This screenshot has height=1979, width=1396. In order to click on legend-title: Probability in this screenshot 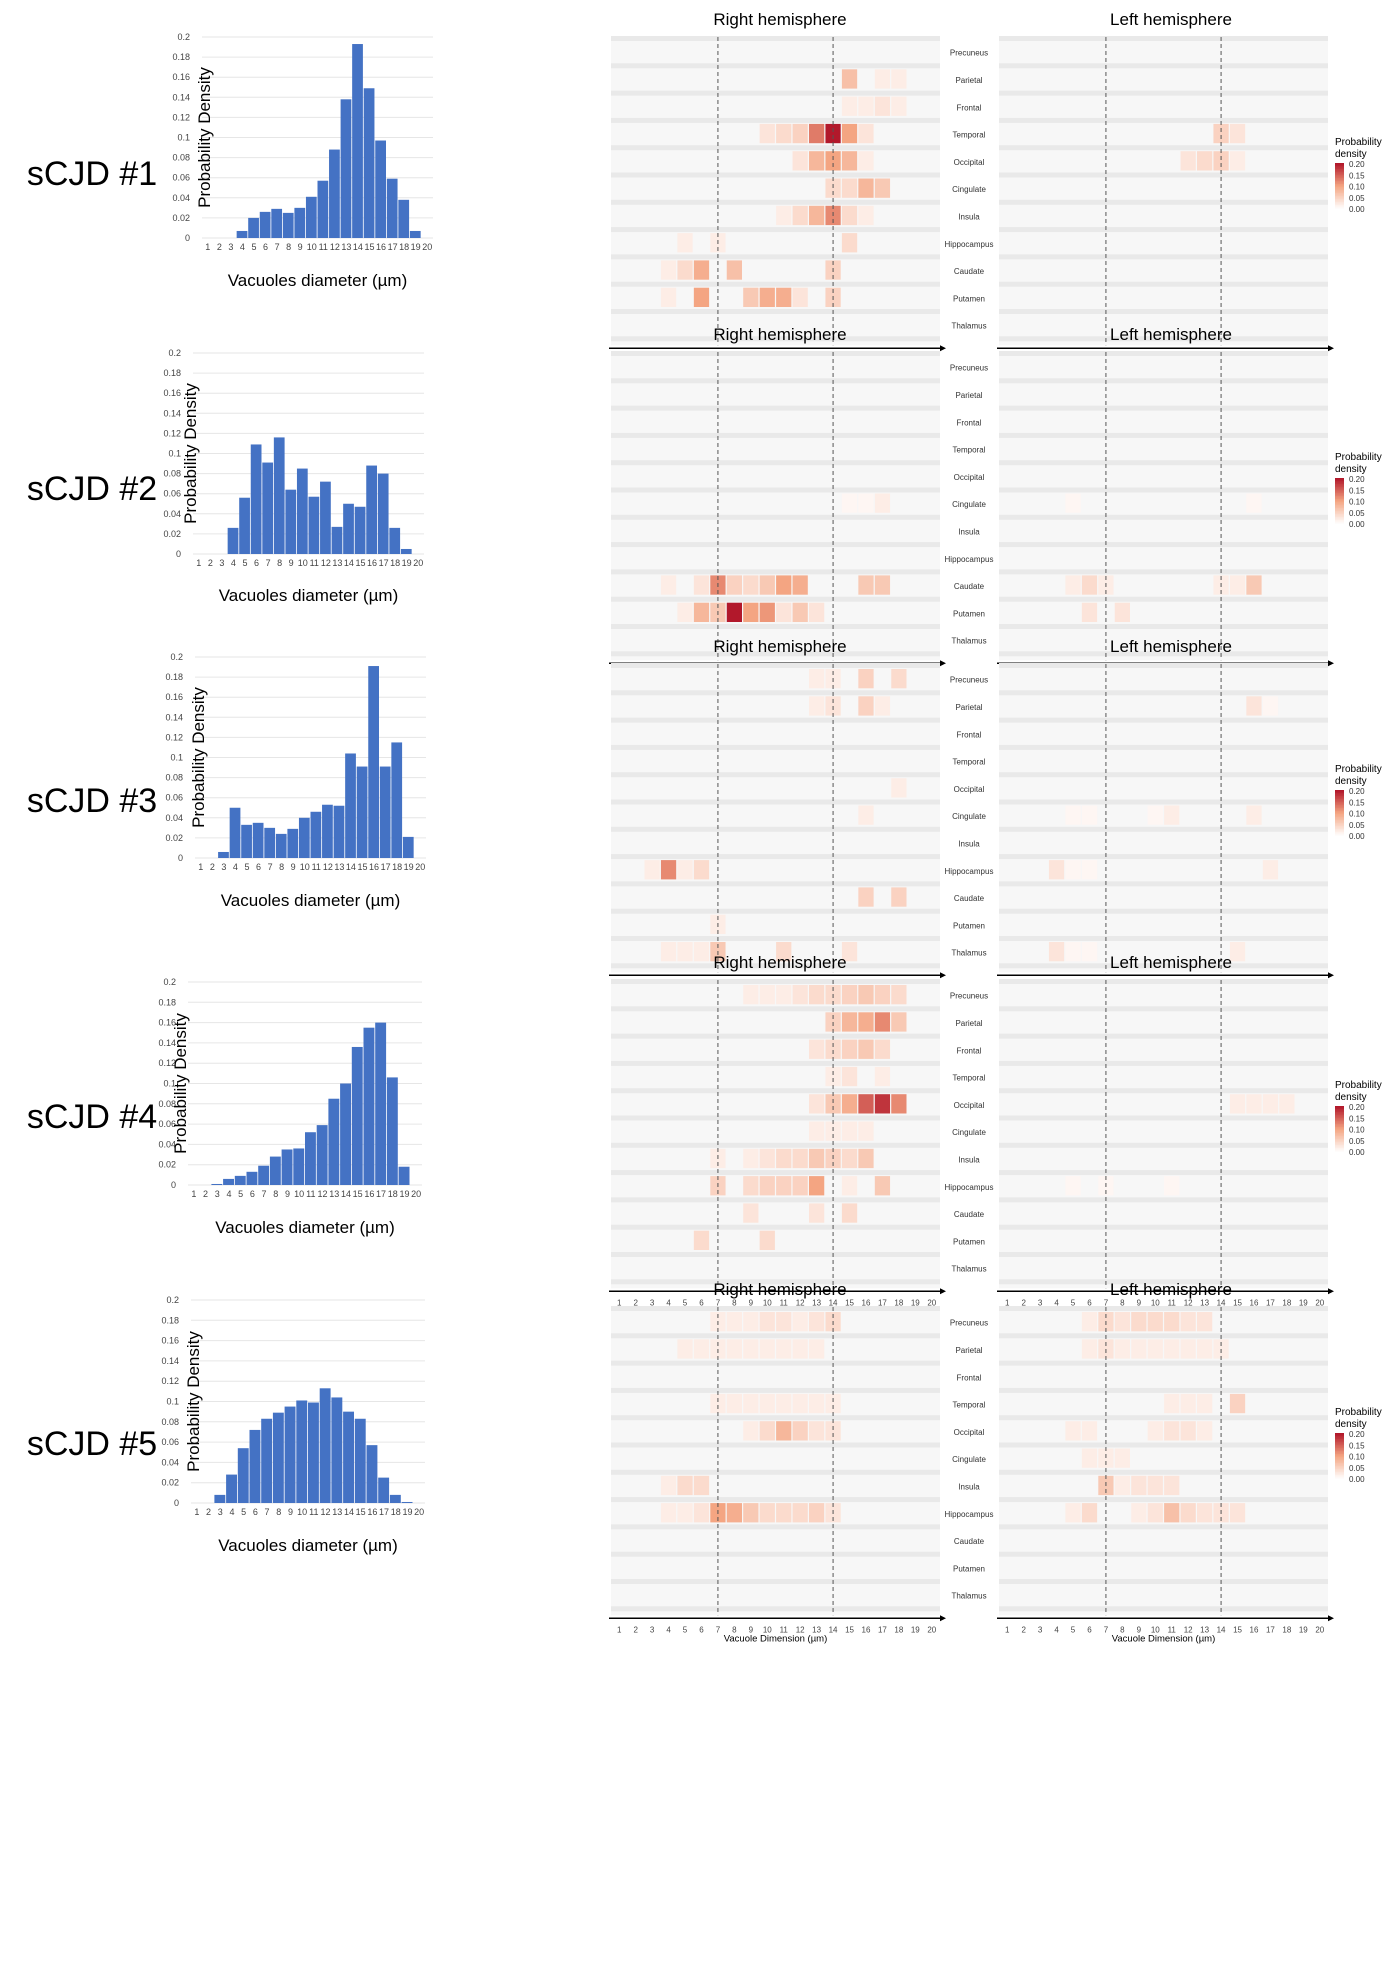, I will do `click(1358, 457)`.